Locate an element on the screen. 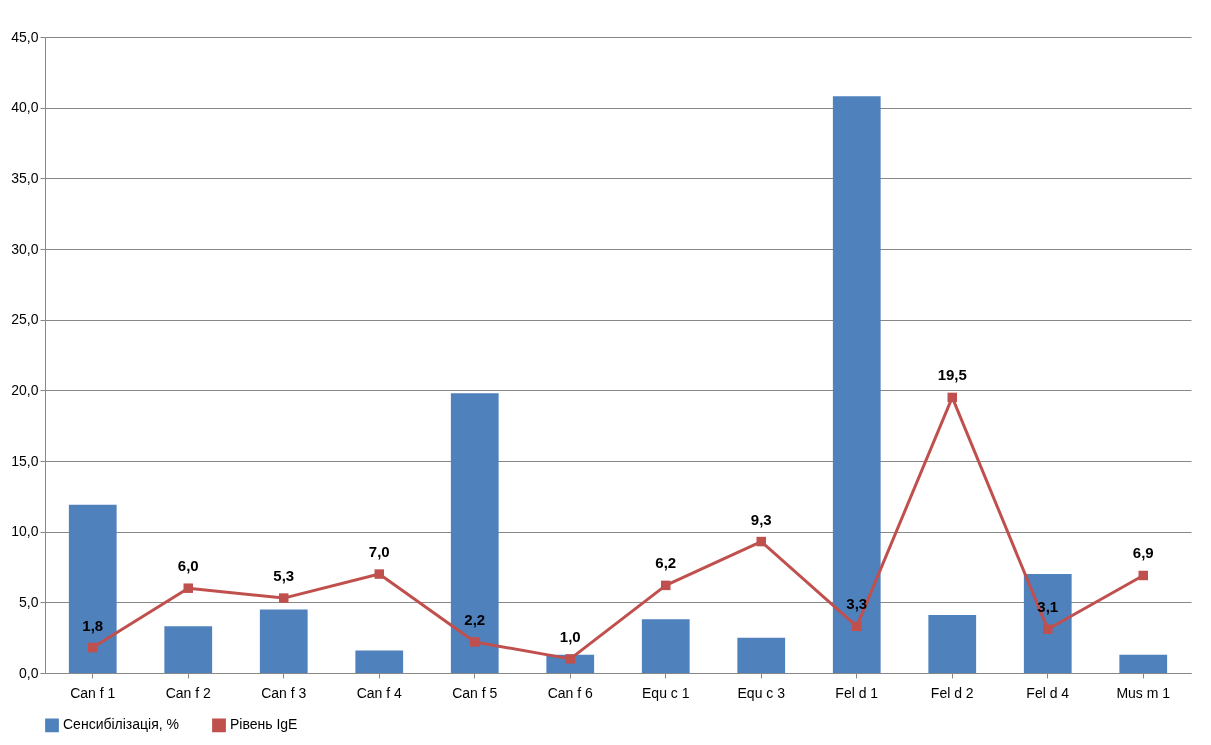 This screenshot has height=745, width=1211. y-tick-label: 45,0 is located at coordinates (25, 36).